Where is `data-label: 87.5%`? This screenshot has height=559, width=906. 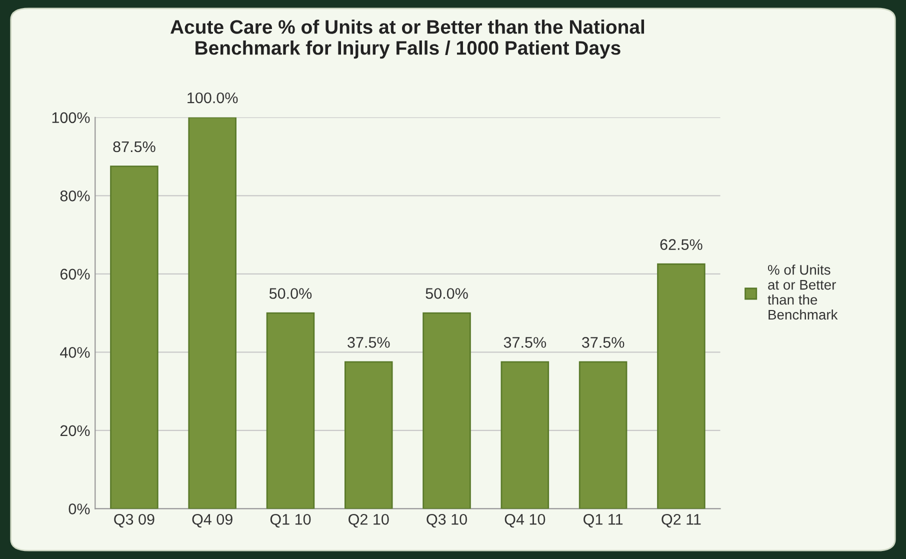
data-label: 87.5% is located at coordinates (134, 146).